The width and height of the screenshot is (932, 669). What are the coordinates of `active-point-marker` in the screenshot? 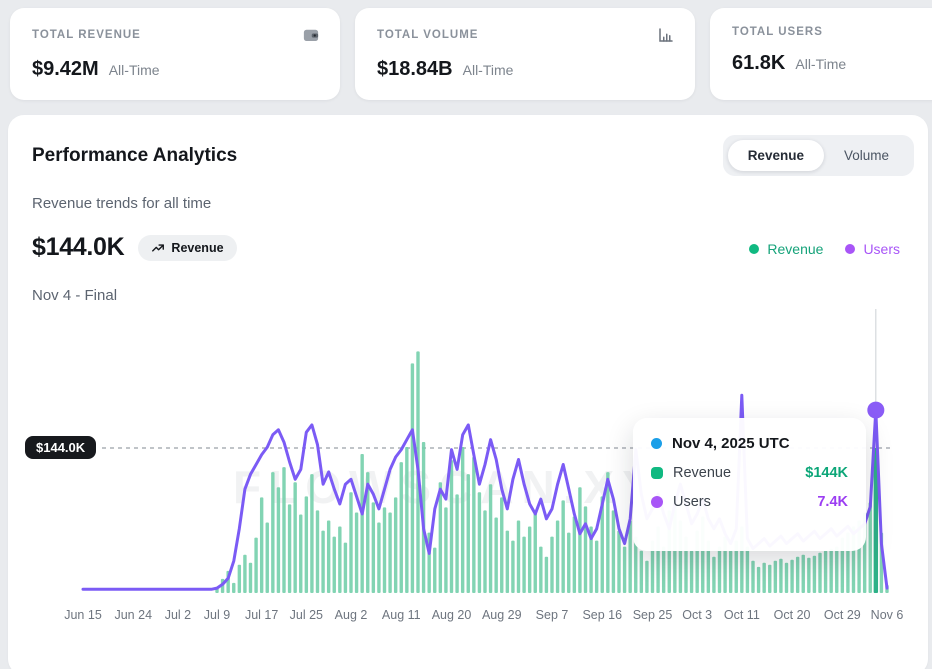 It's located at (876, 410).